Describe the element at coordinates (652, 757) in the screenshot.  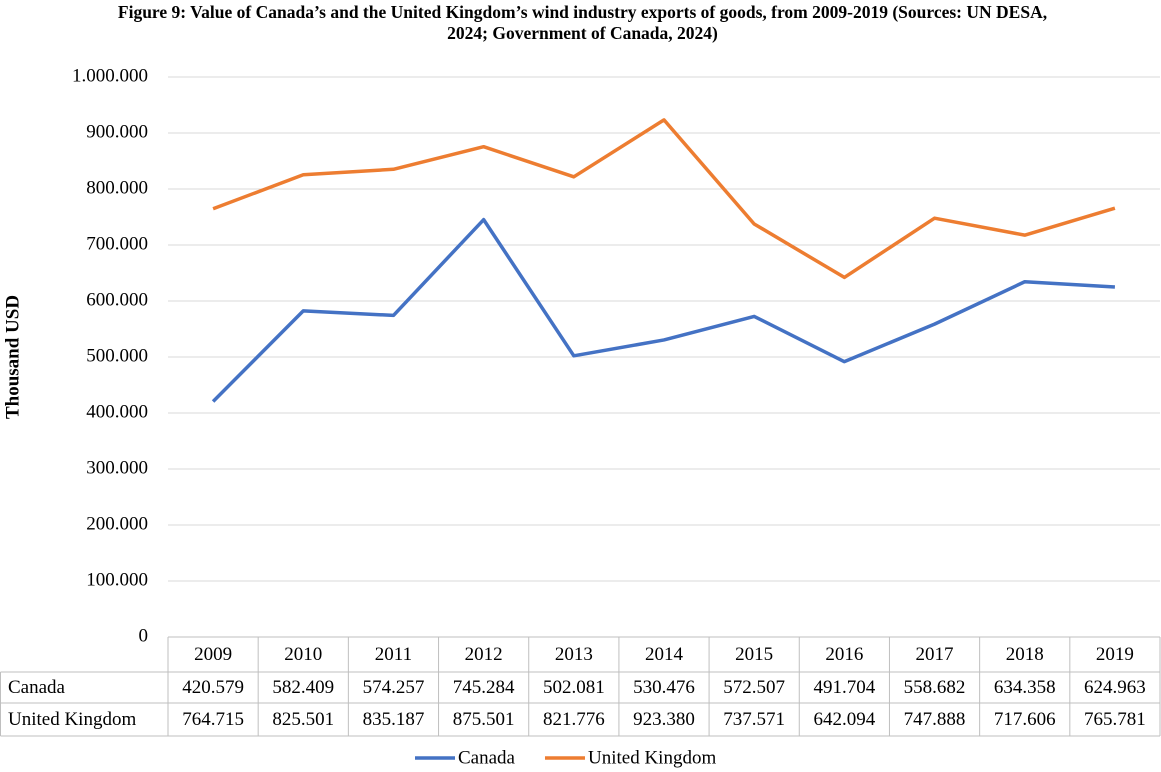
I see `legend-label: United Kingdom` at that location.